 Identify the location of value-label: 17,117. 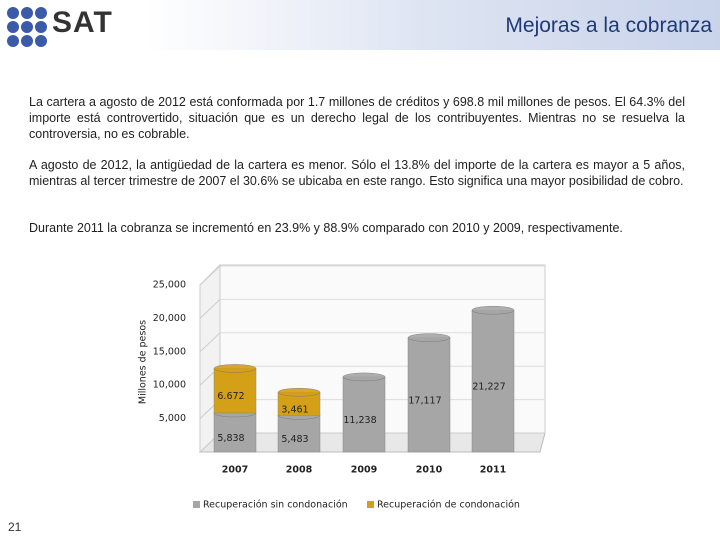
(424, 400).